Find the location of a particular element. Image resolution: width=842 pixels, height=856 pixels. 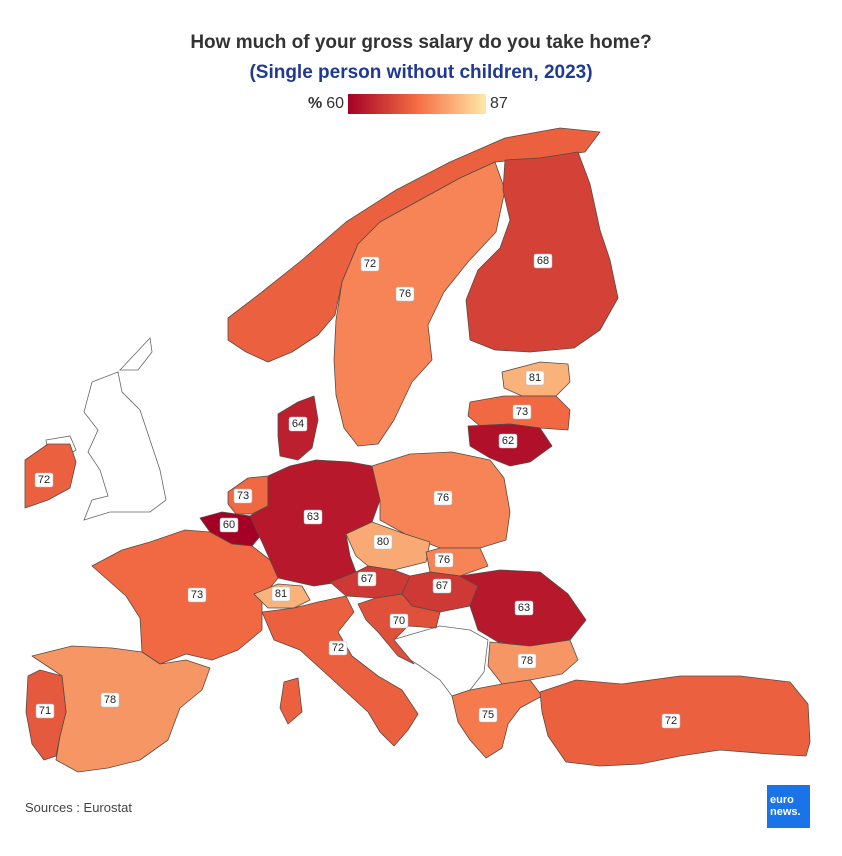

label-text-austria: 67 is located at coordinates (367, 579).